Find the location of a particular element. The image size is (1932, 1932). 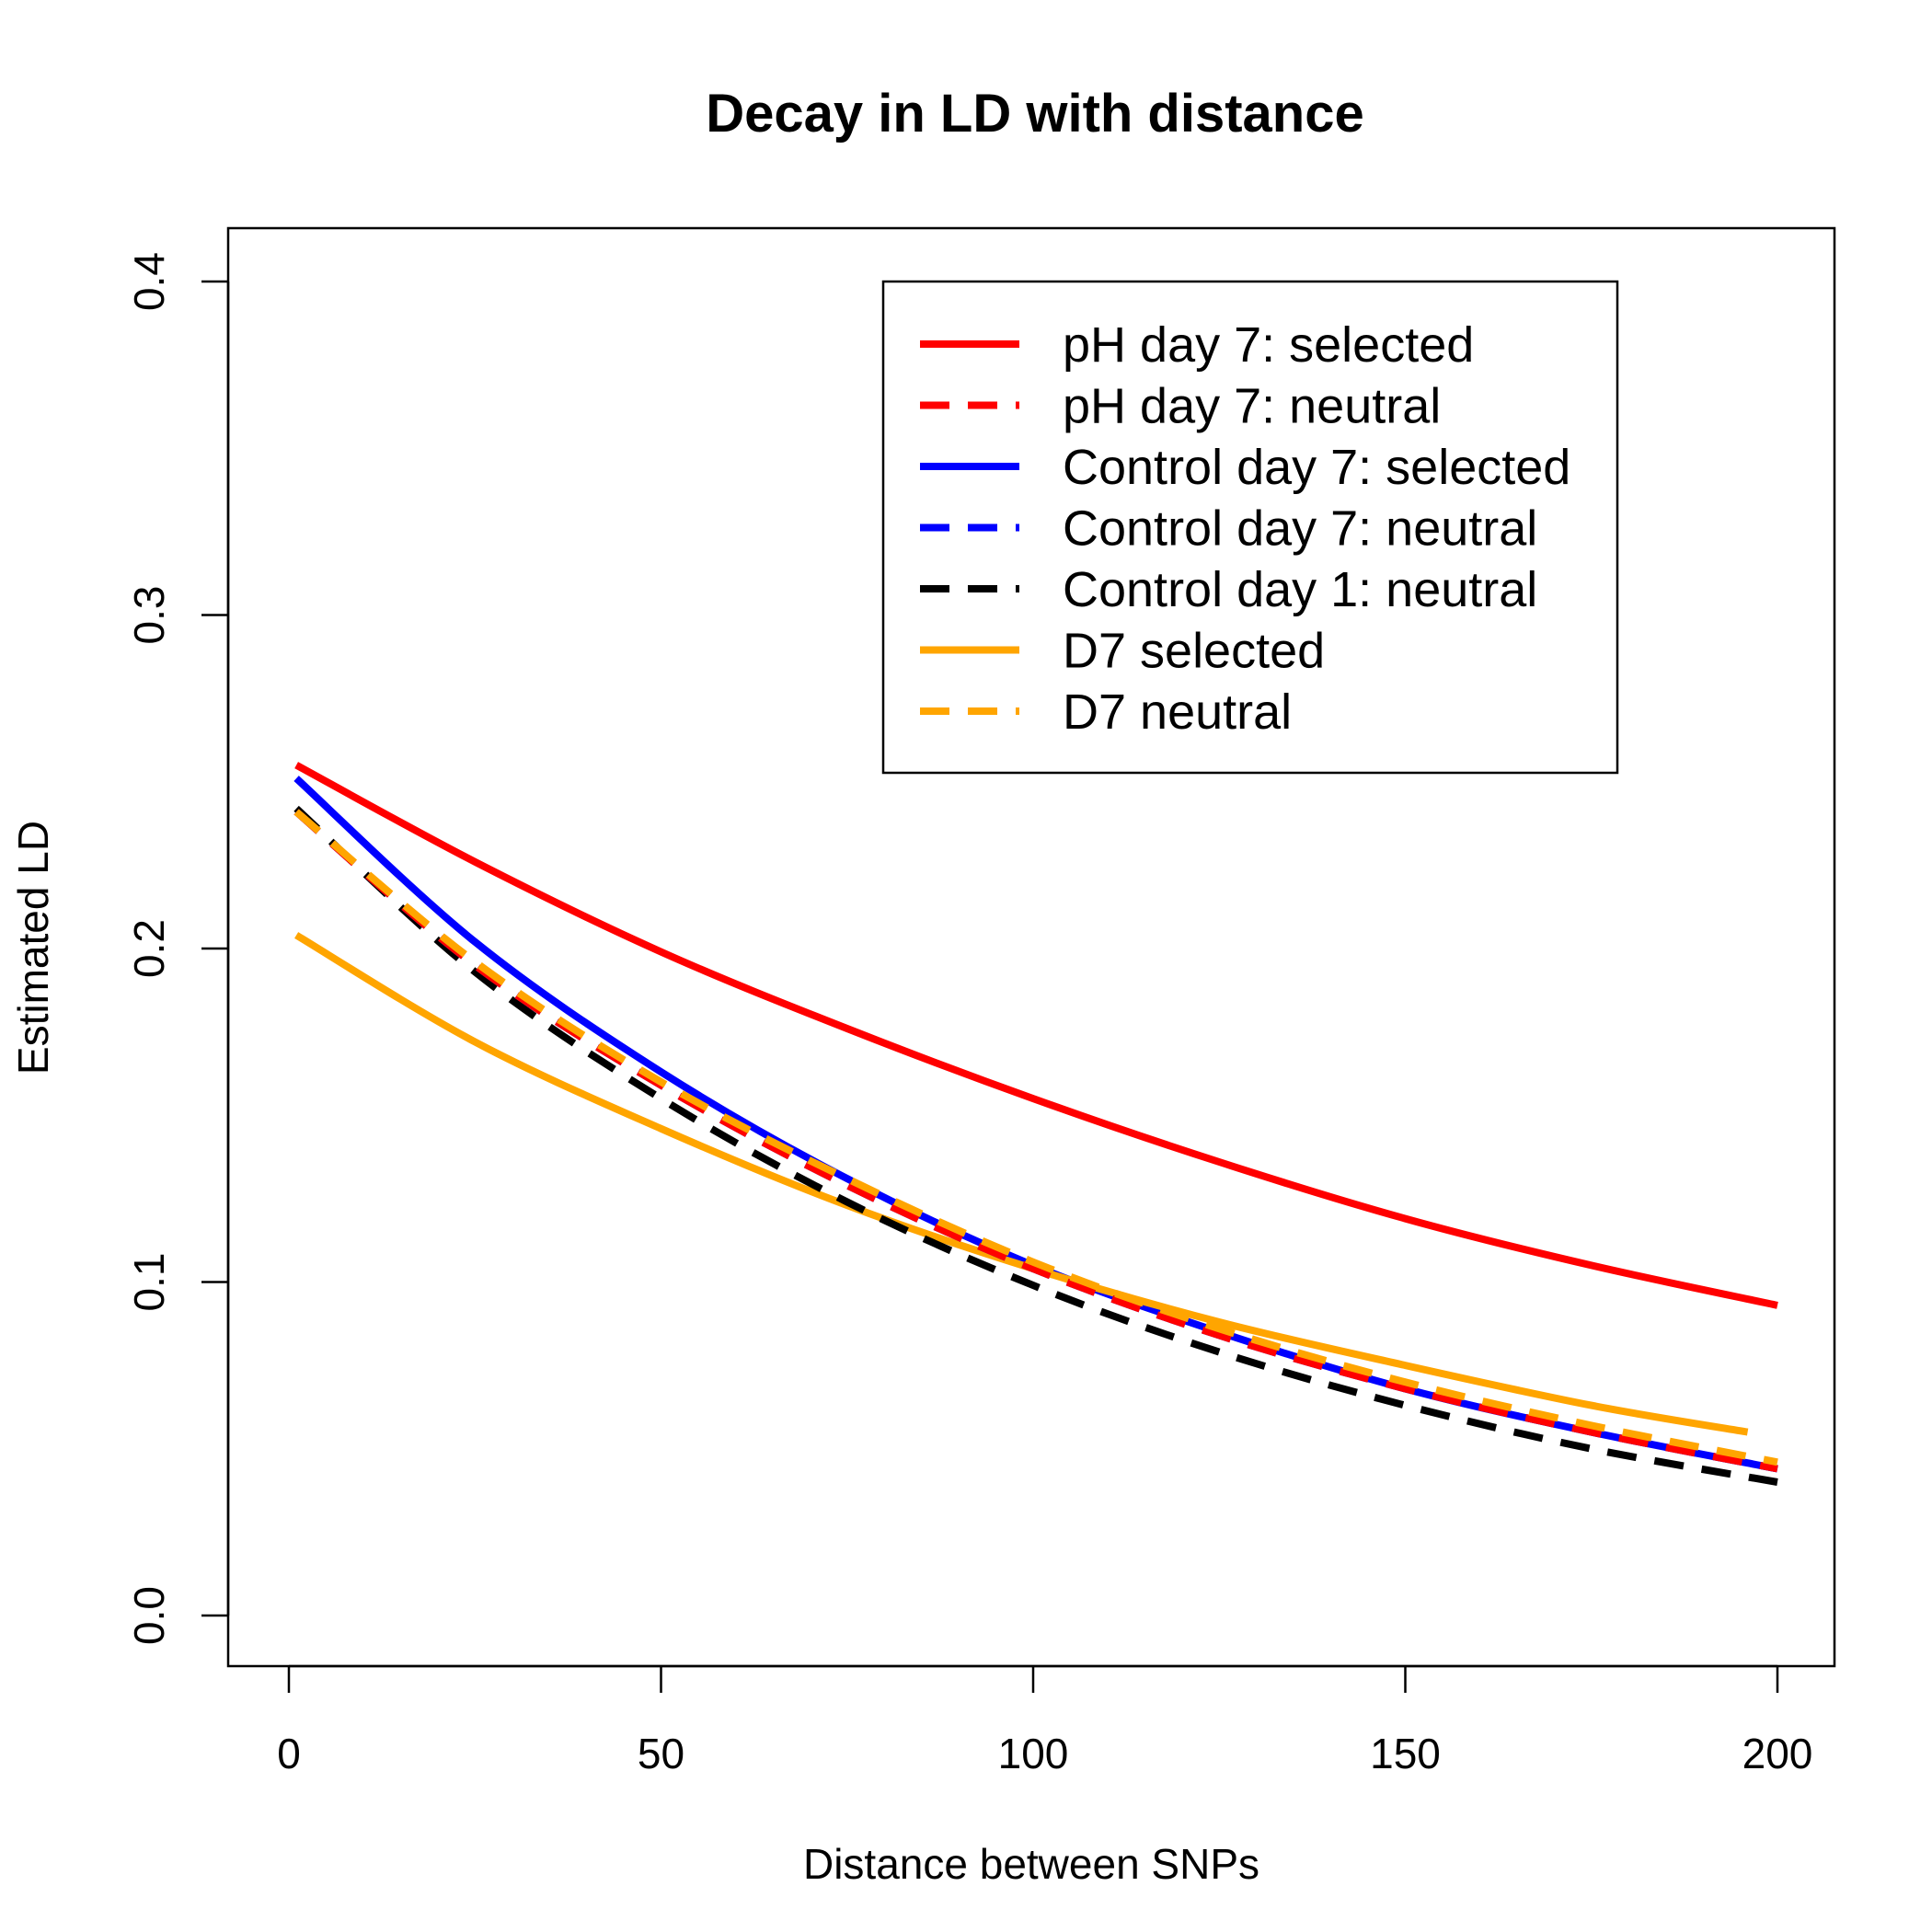

legend-box is located at coordinates (1250, 527).